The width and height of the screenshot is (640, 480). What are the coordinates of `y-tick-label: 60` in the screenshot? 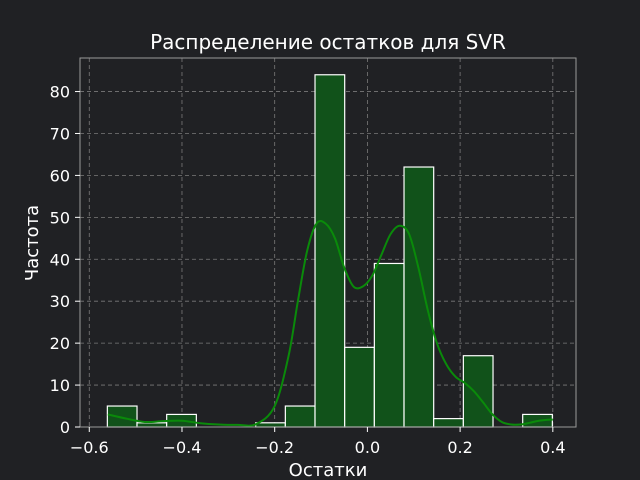 It's located at (60, 175).